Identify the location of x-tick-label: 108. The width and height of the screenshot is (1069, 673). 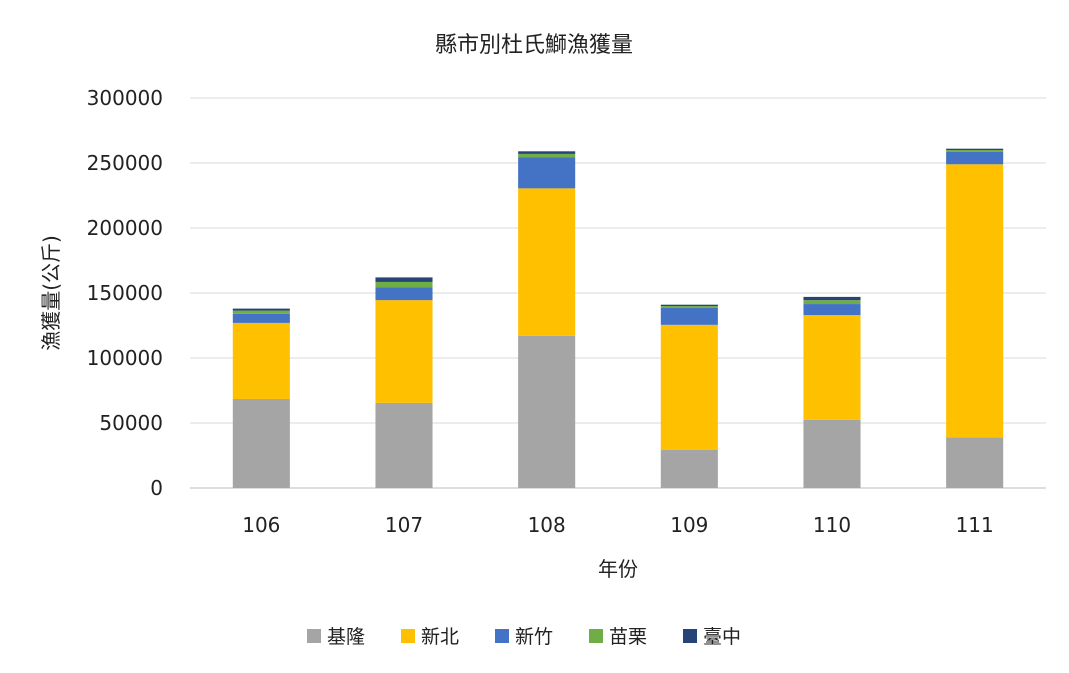
(547, 525).